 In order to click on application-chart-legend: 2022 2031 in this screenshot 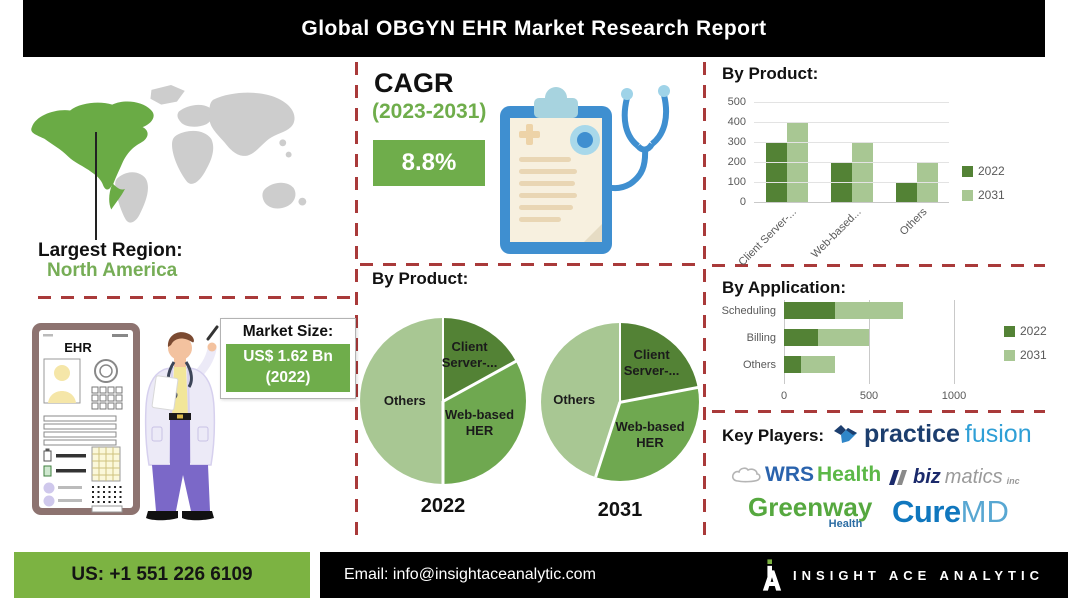, I will do `click(1025, 343)`.